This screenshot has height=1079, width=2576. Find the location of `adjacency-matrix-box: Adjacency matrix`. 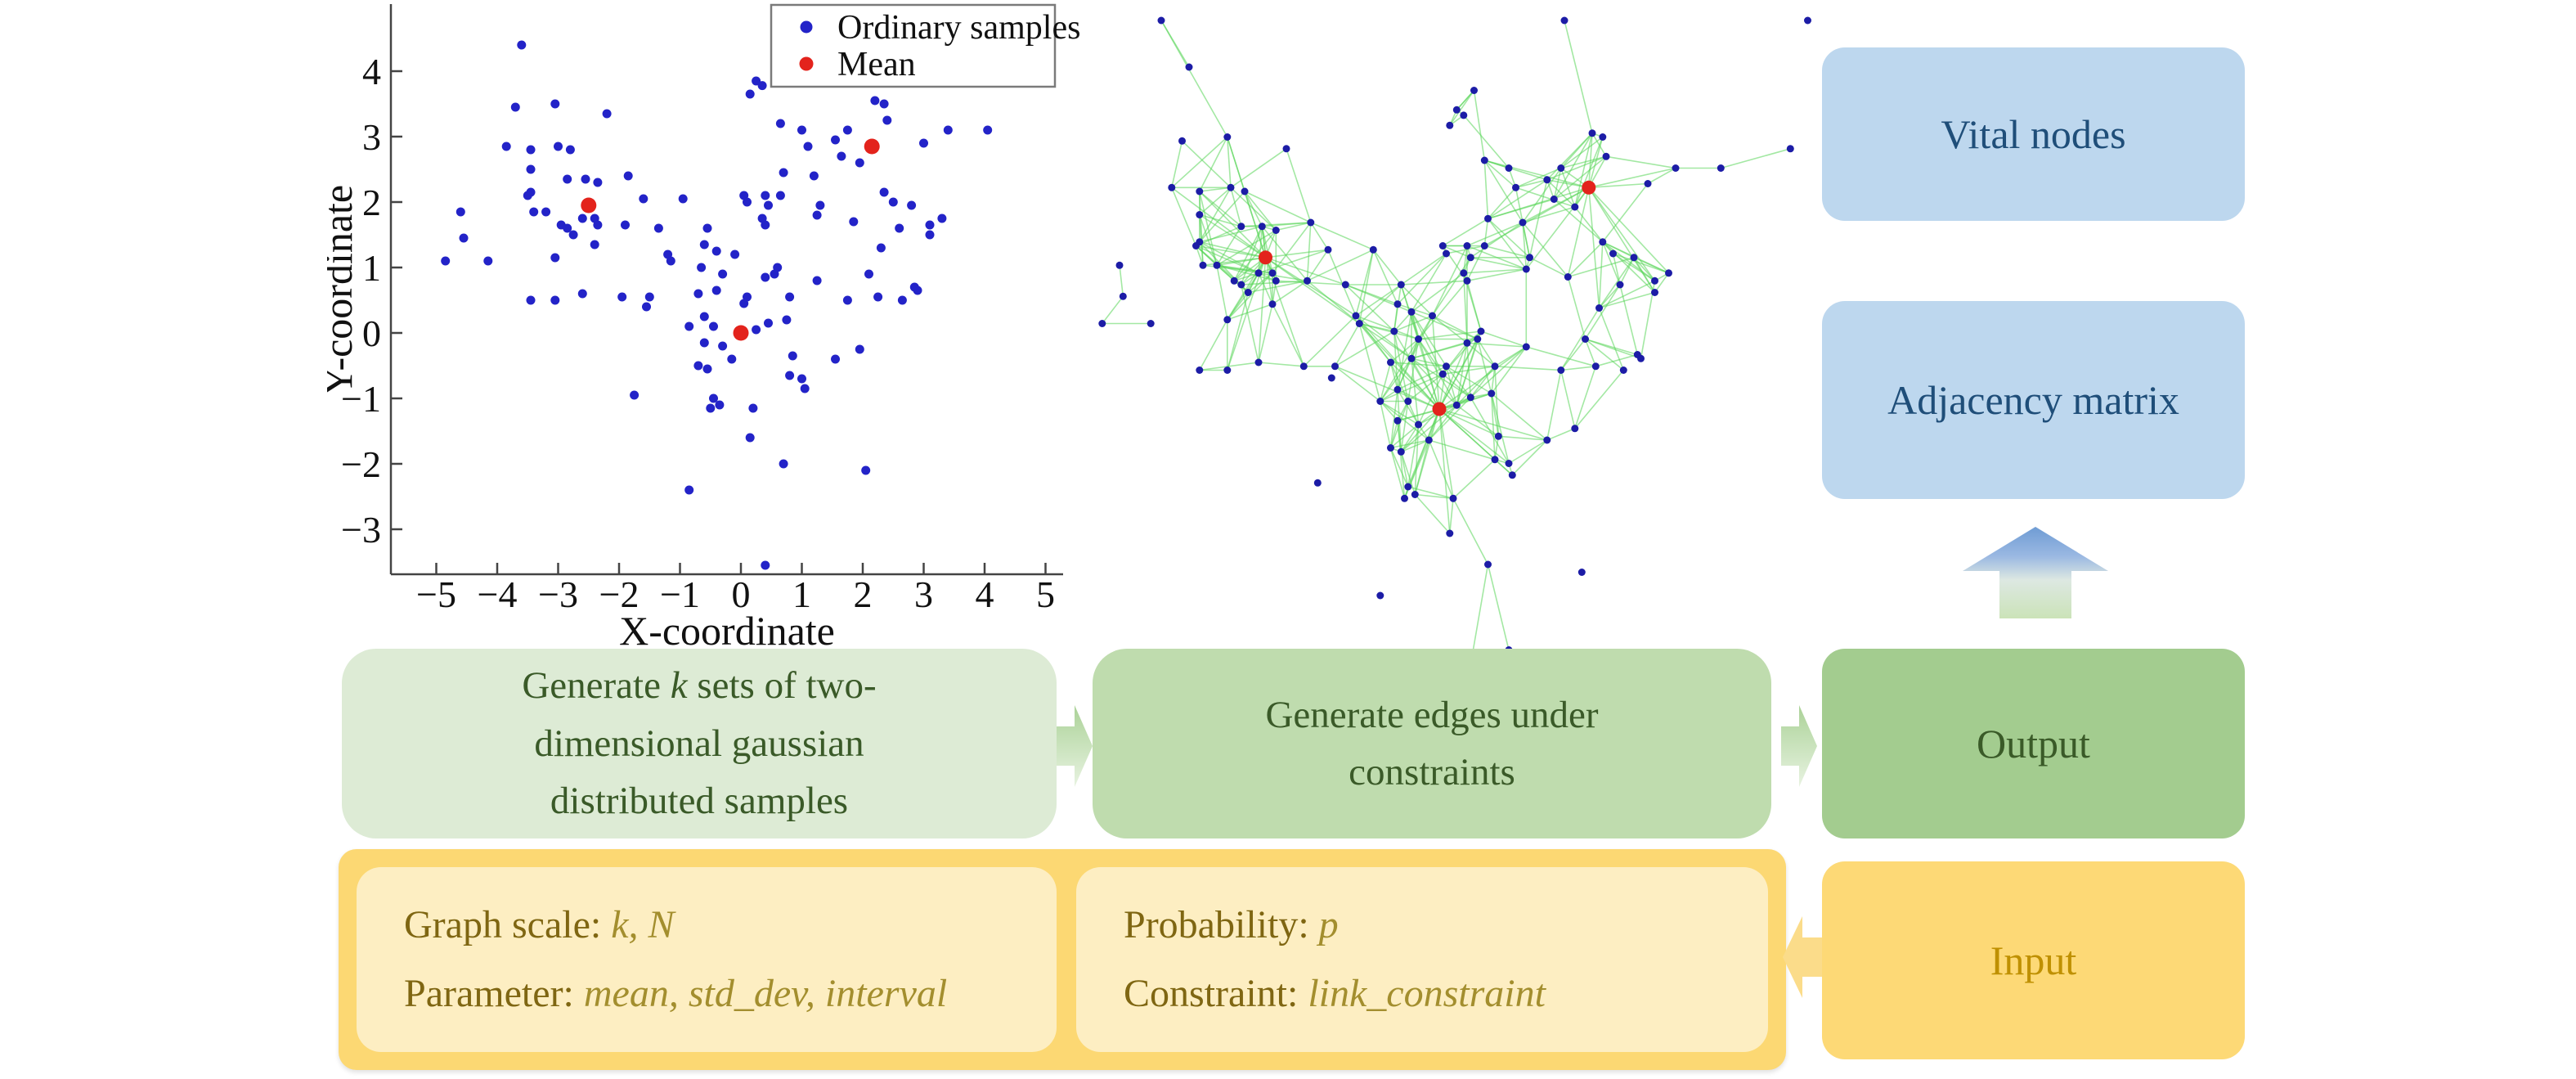

adjacency-matrix-box: Adjacency matrix is located at coordinates (2034, 400).